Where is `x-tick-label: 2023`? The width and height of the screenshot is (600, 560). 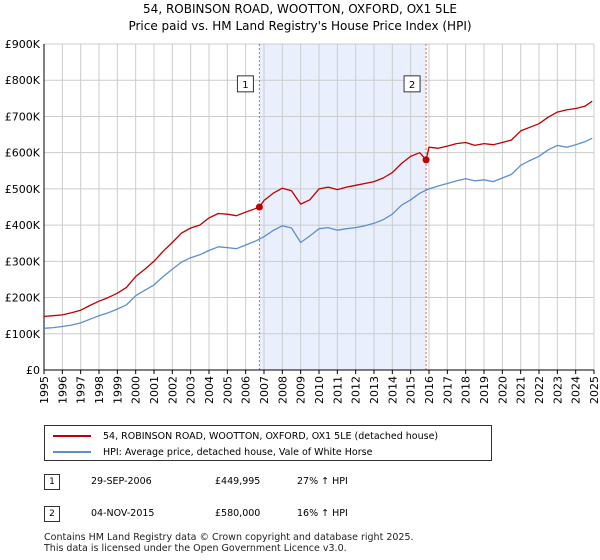 x-tick-label: 2023 is located at coordinates (557, 390).